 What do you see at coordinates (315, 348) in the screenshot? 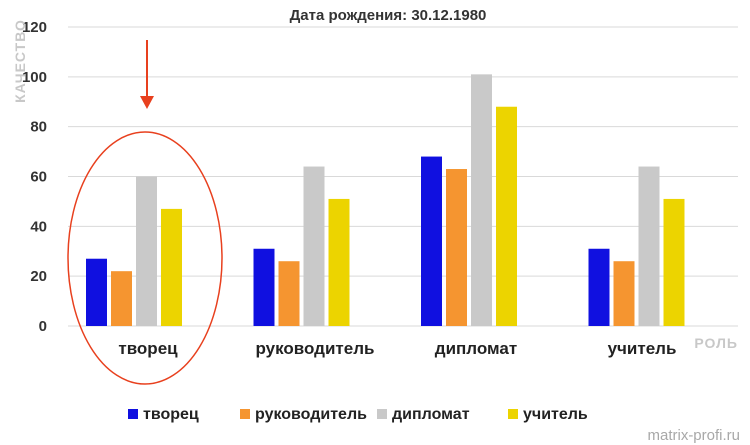
I see `x-tick-label: руководитель` at bounding box center [315, 348].